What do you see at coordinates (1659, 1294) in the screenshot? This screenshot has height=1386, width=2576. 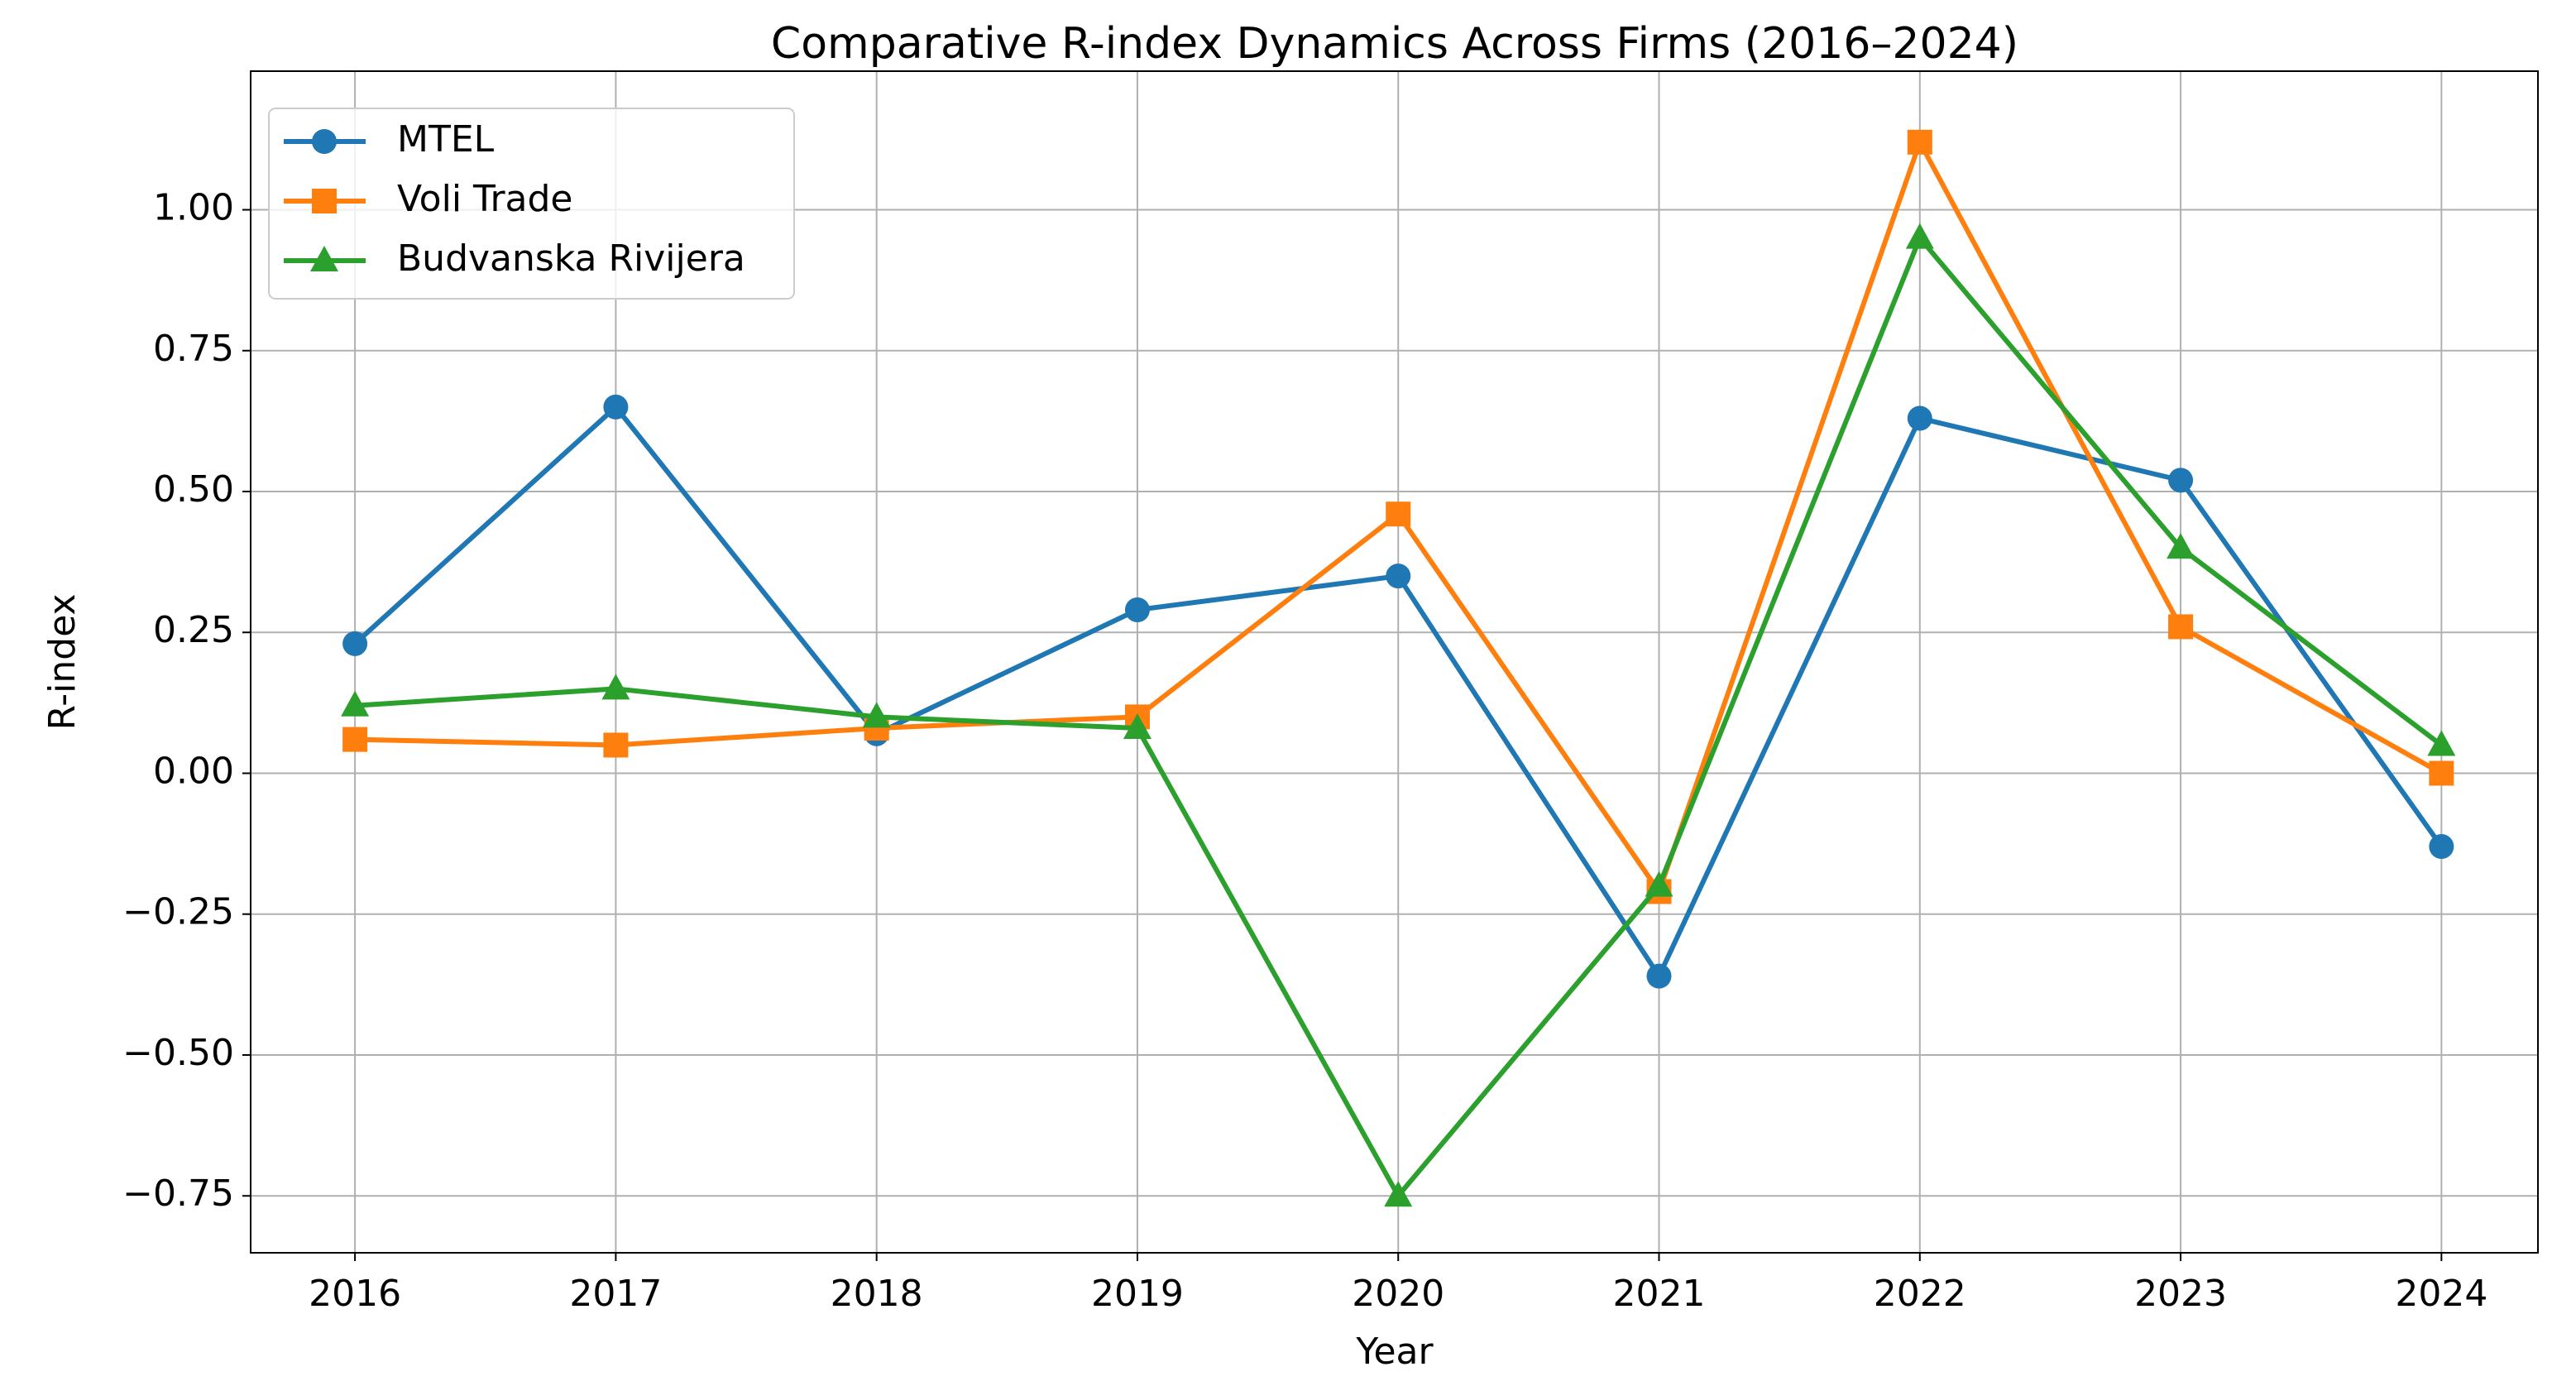 I see `x-tick-label: 2021` at bounding box center [1659, 1294].